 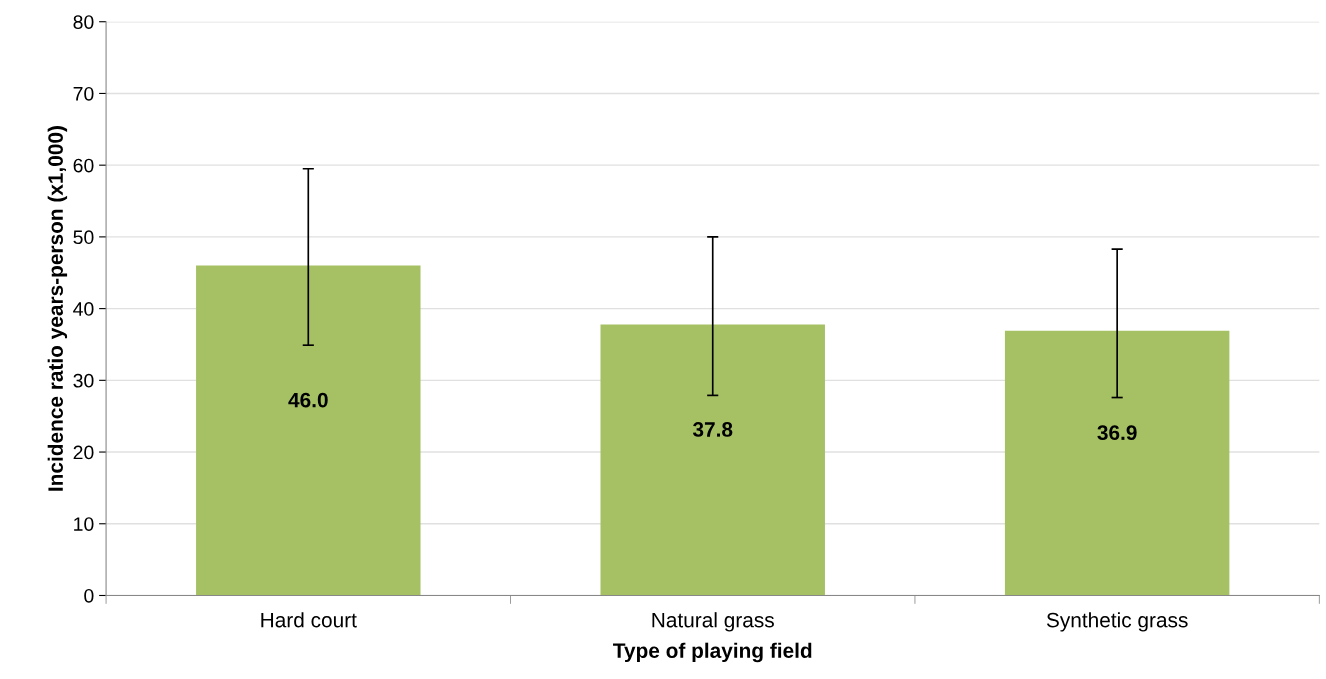 I want to click on x-axis-title: Type of playing field, so click(x=712, y=652).